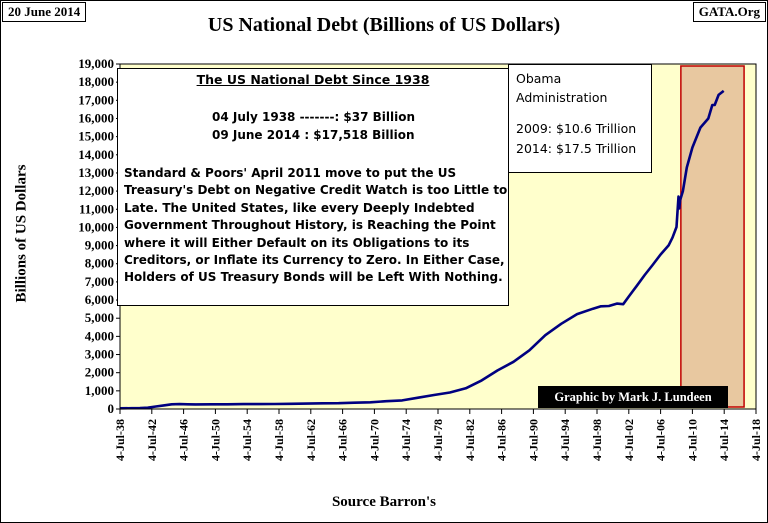  I want to click on credit-label: Graphic by Mark J. Lundeen, so click(633, 397).